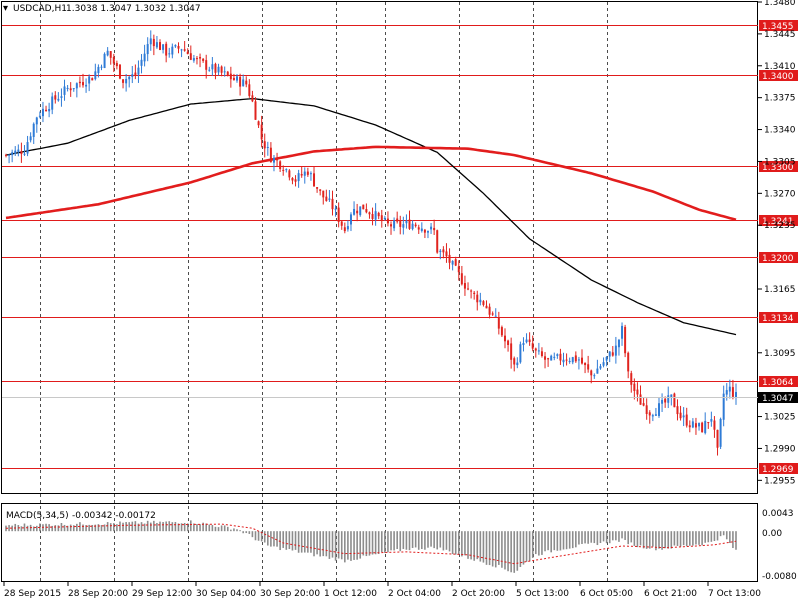 The image size is (800, 604). Describe the element at coordinates (780, 99) in the screenshot. I see `price-tick-label: 1.3375` at that location.